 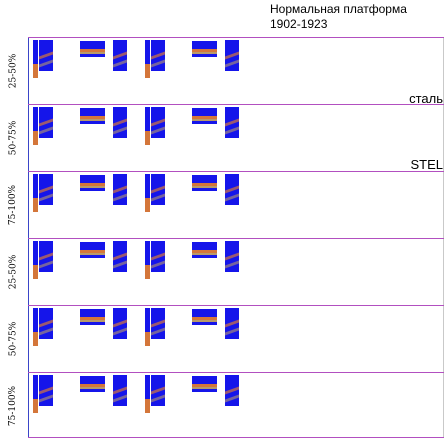 I want to click on header: Нормальная платформа 1902-1923, so click(x=355, y=17).